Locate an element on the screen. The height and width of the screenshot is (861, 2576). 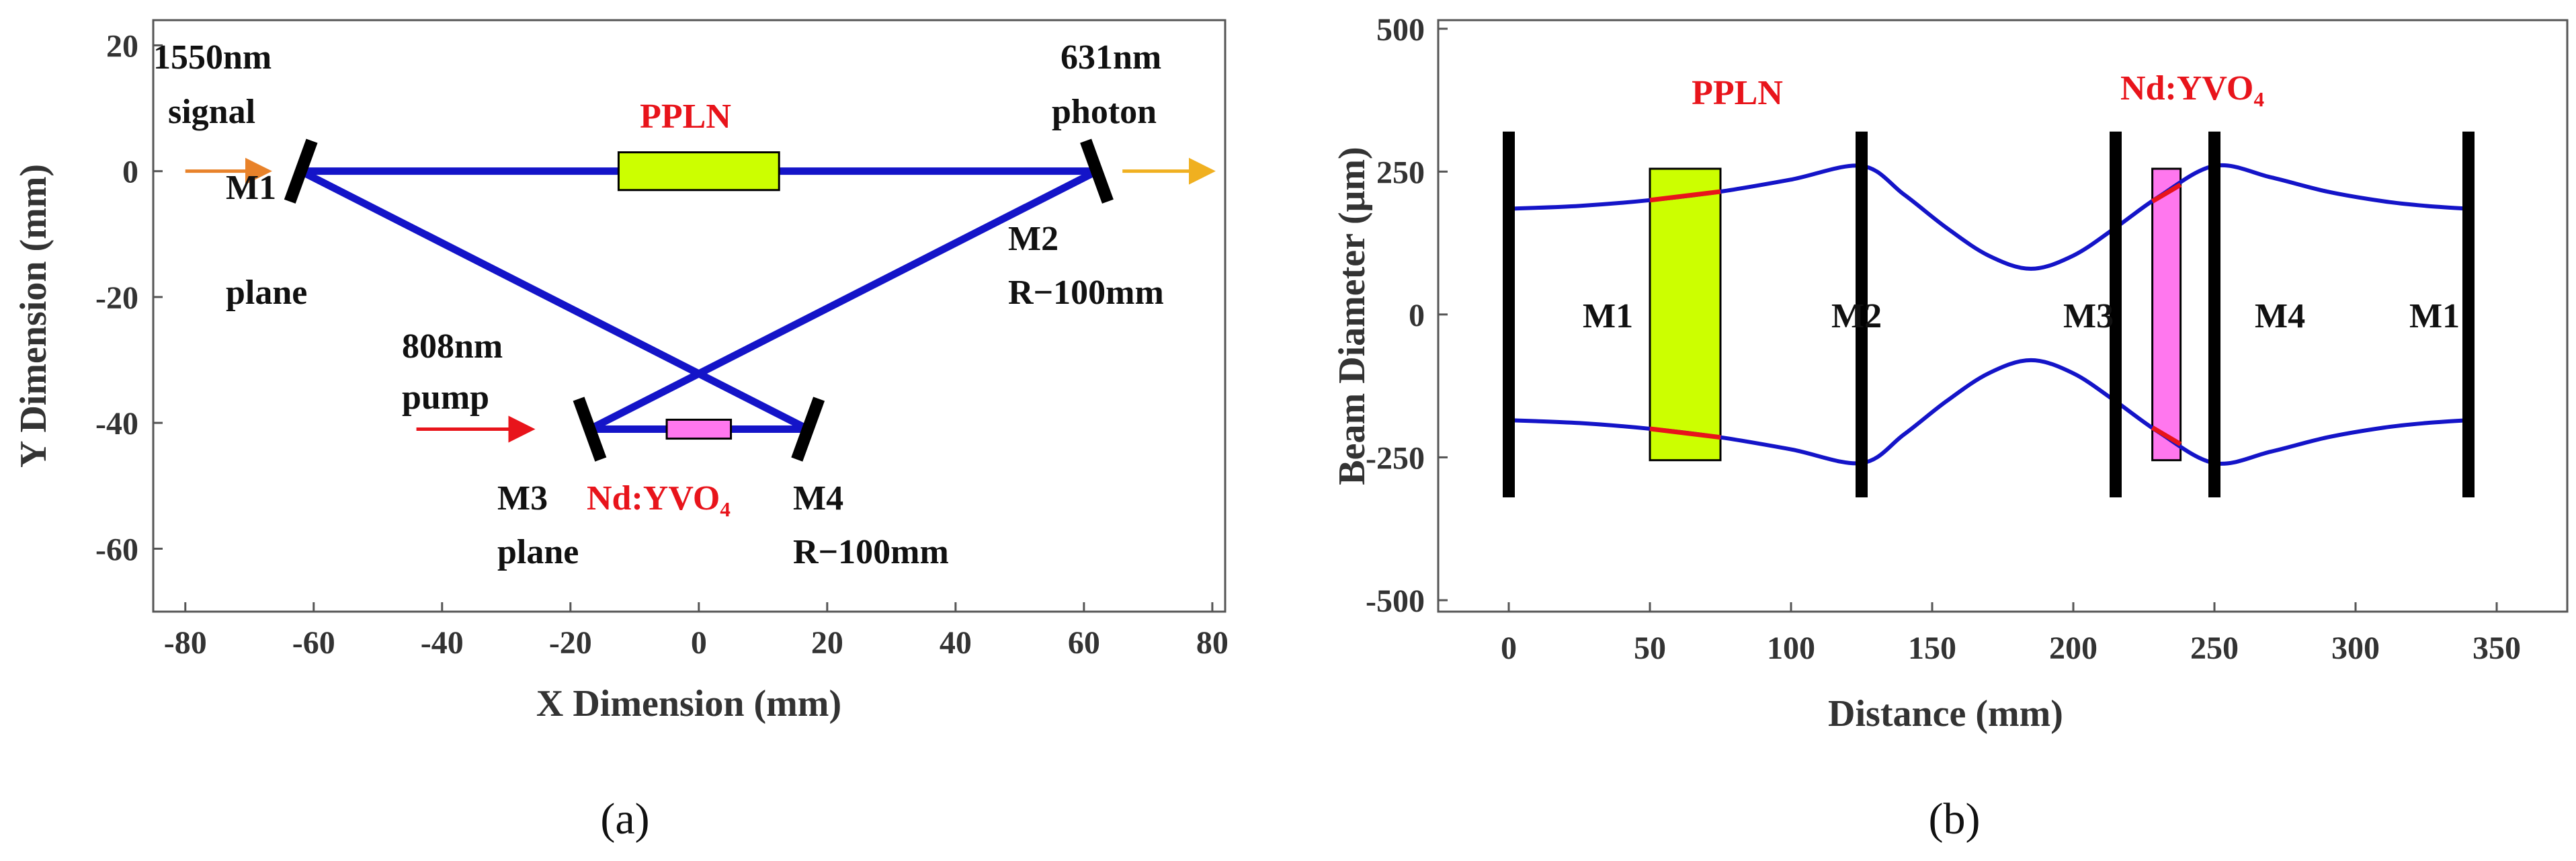
panel-a-photon-name: photon is located at coordinates (1104, 112).